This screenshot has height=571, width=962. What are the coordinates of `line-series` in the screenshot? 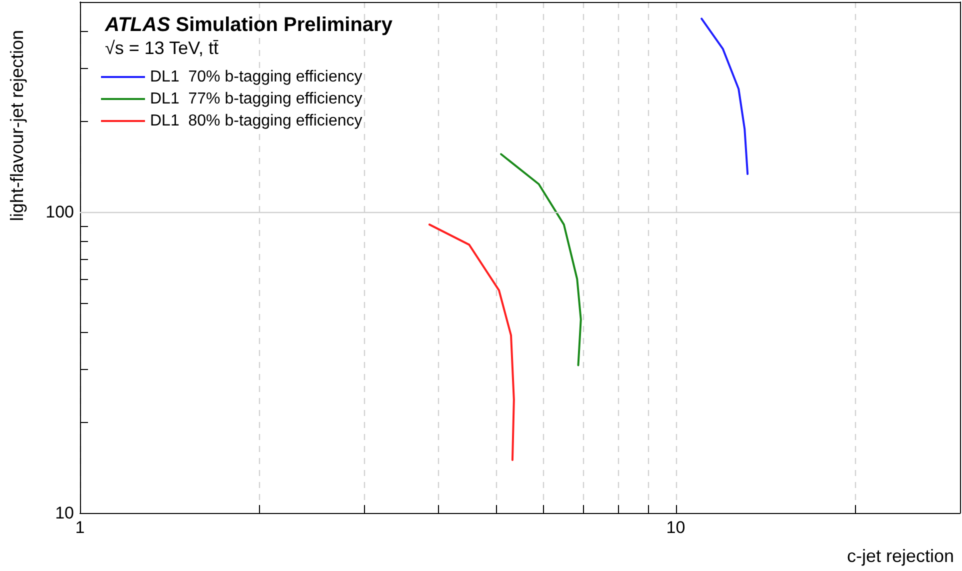 It's located at (724, 96).